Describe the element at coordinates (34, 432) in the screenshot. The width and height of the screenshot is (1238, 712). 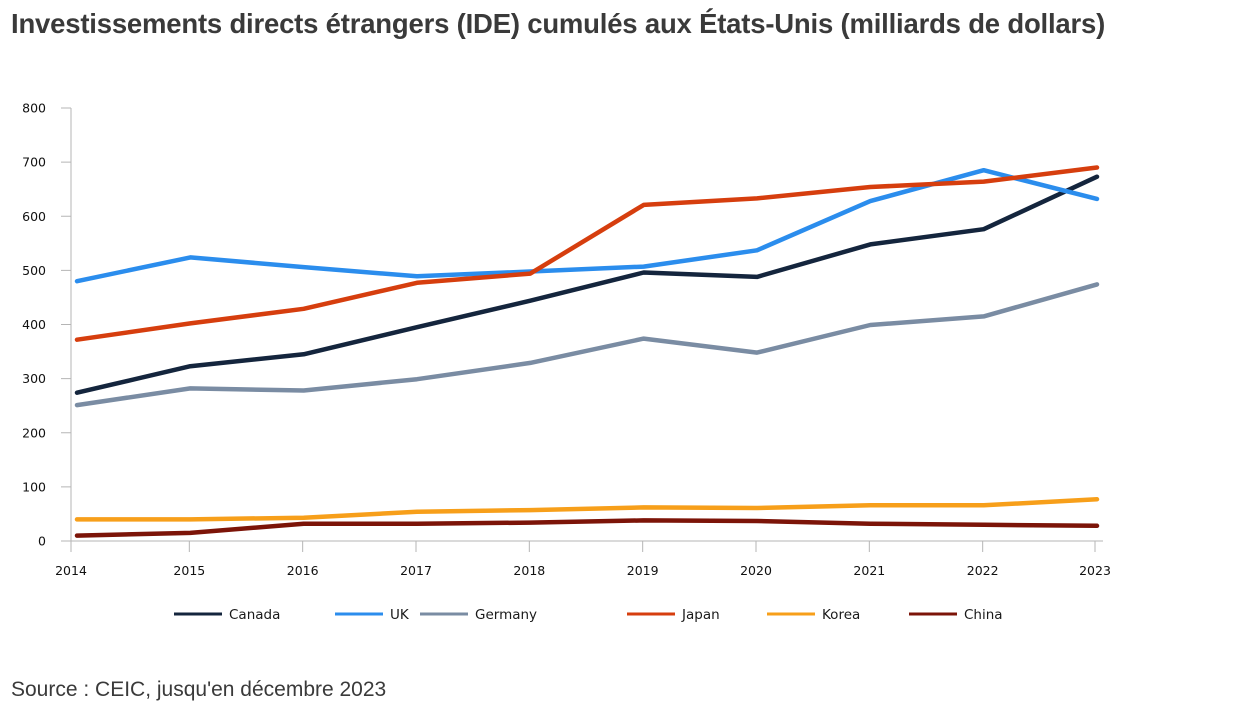
I see `y-tick-label: 200` at that location.